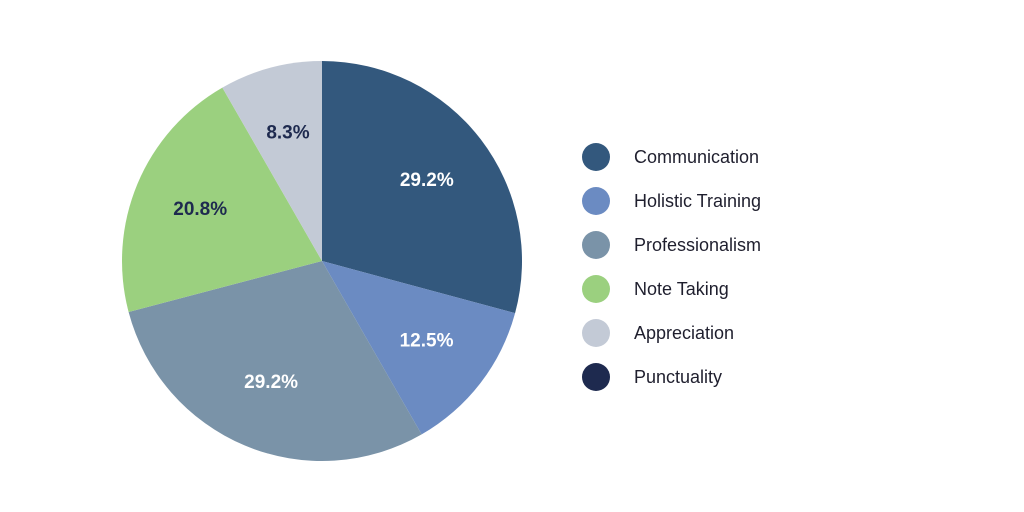  Describe the element at coordinates (681, 288) in the screenshot. I see `legend-label: Note Taking` at that location.